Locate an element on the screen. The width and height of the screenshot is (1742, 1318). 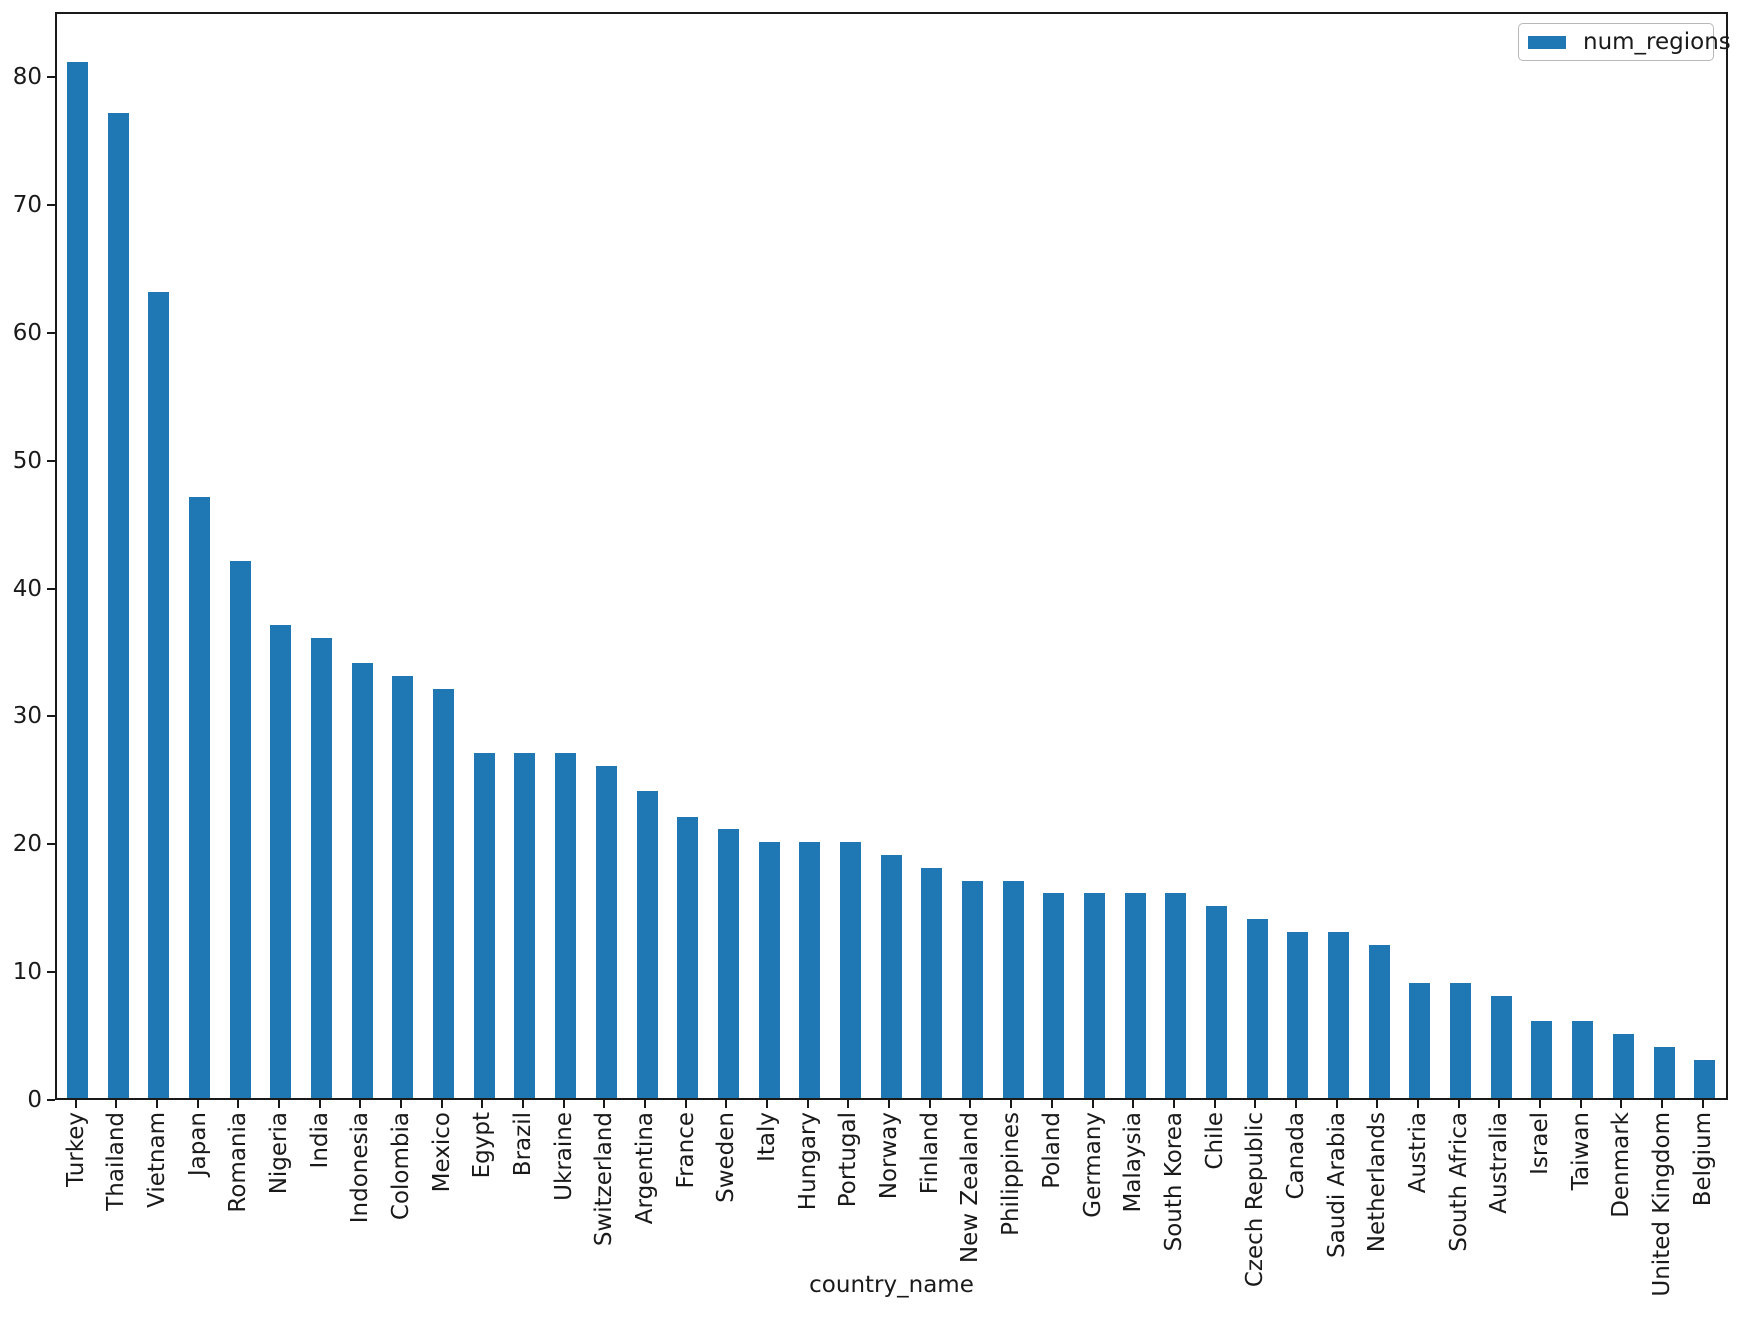
x-tick-label-austria: Austria is located at coordinates (1417, 1153).